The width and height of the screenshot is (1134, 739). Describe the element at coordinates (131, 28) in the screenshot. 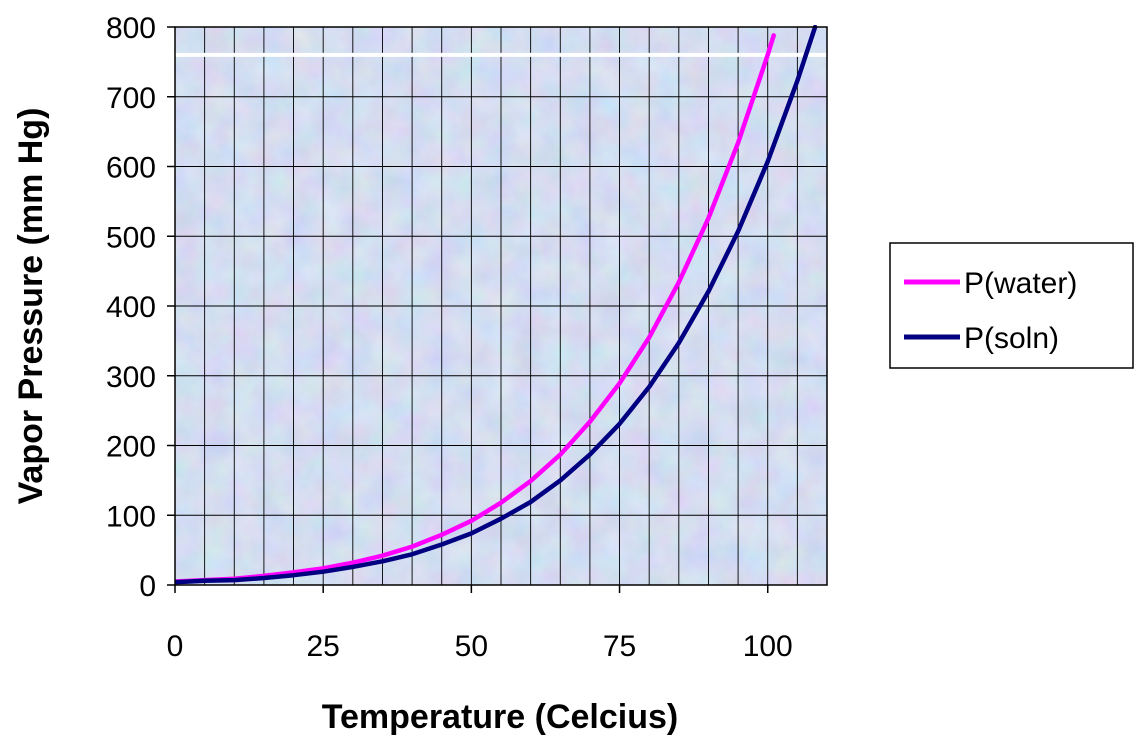

I see `y-tick-label: 800` at that location.